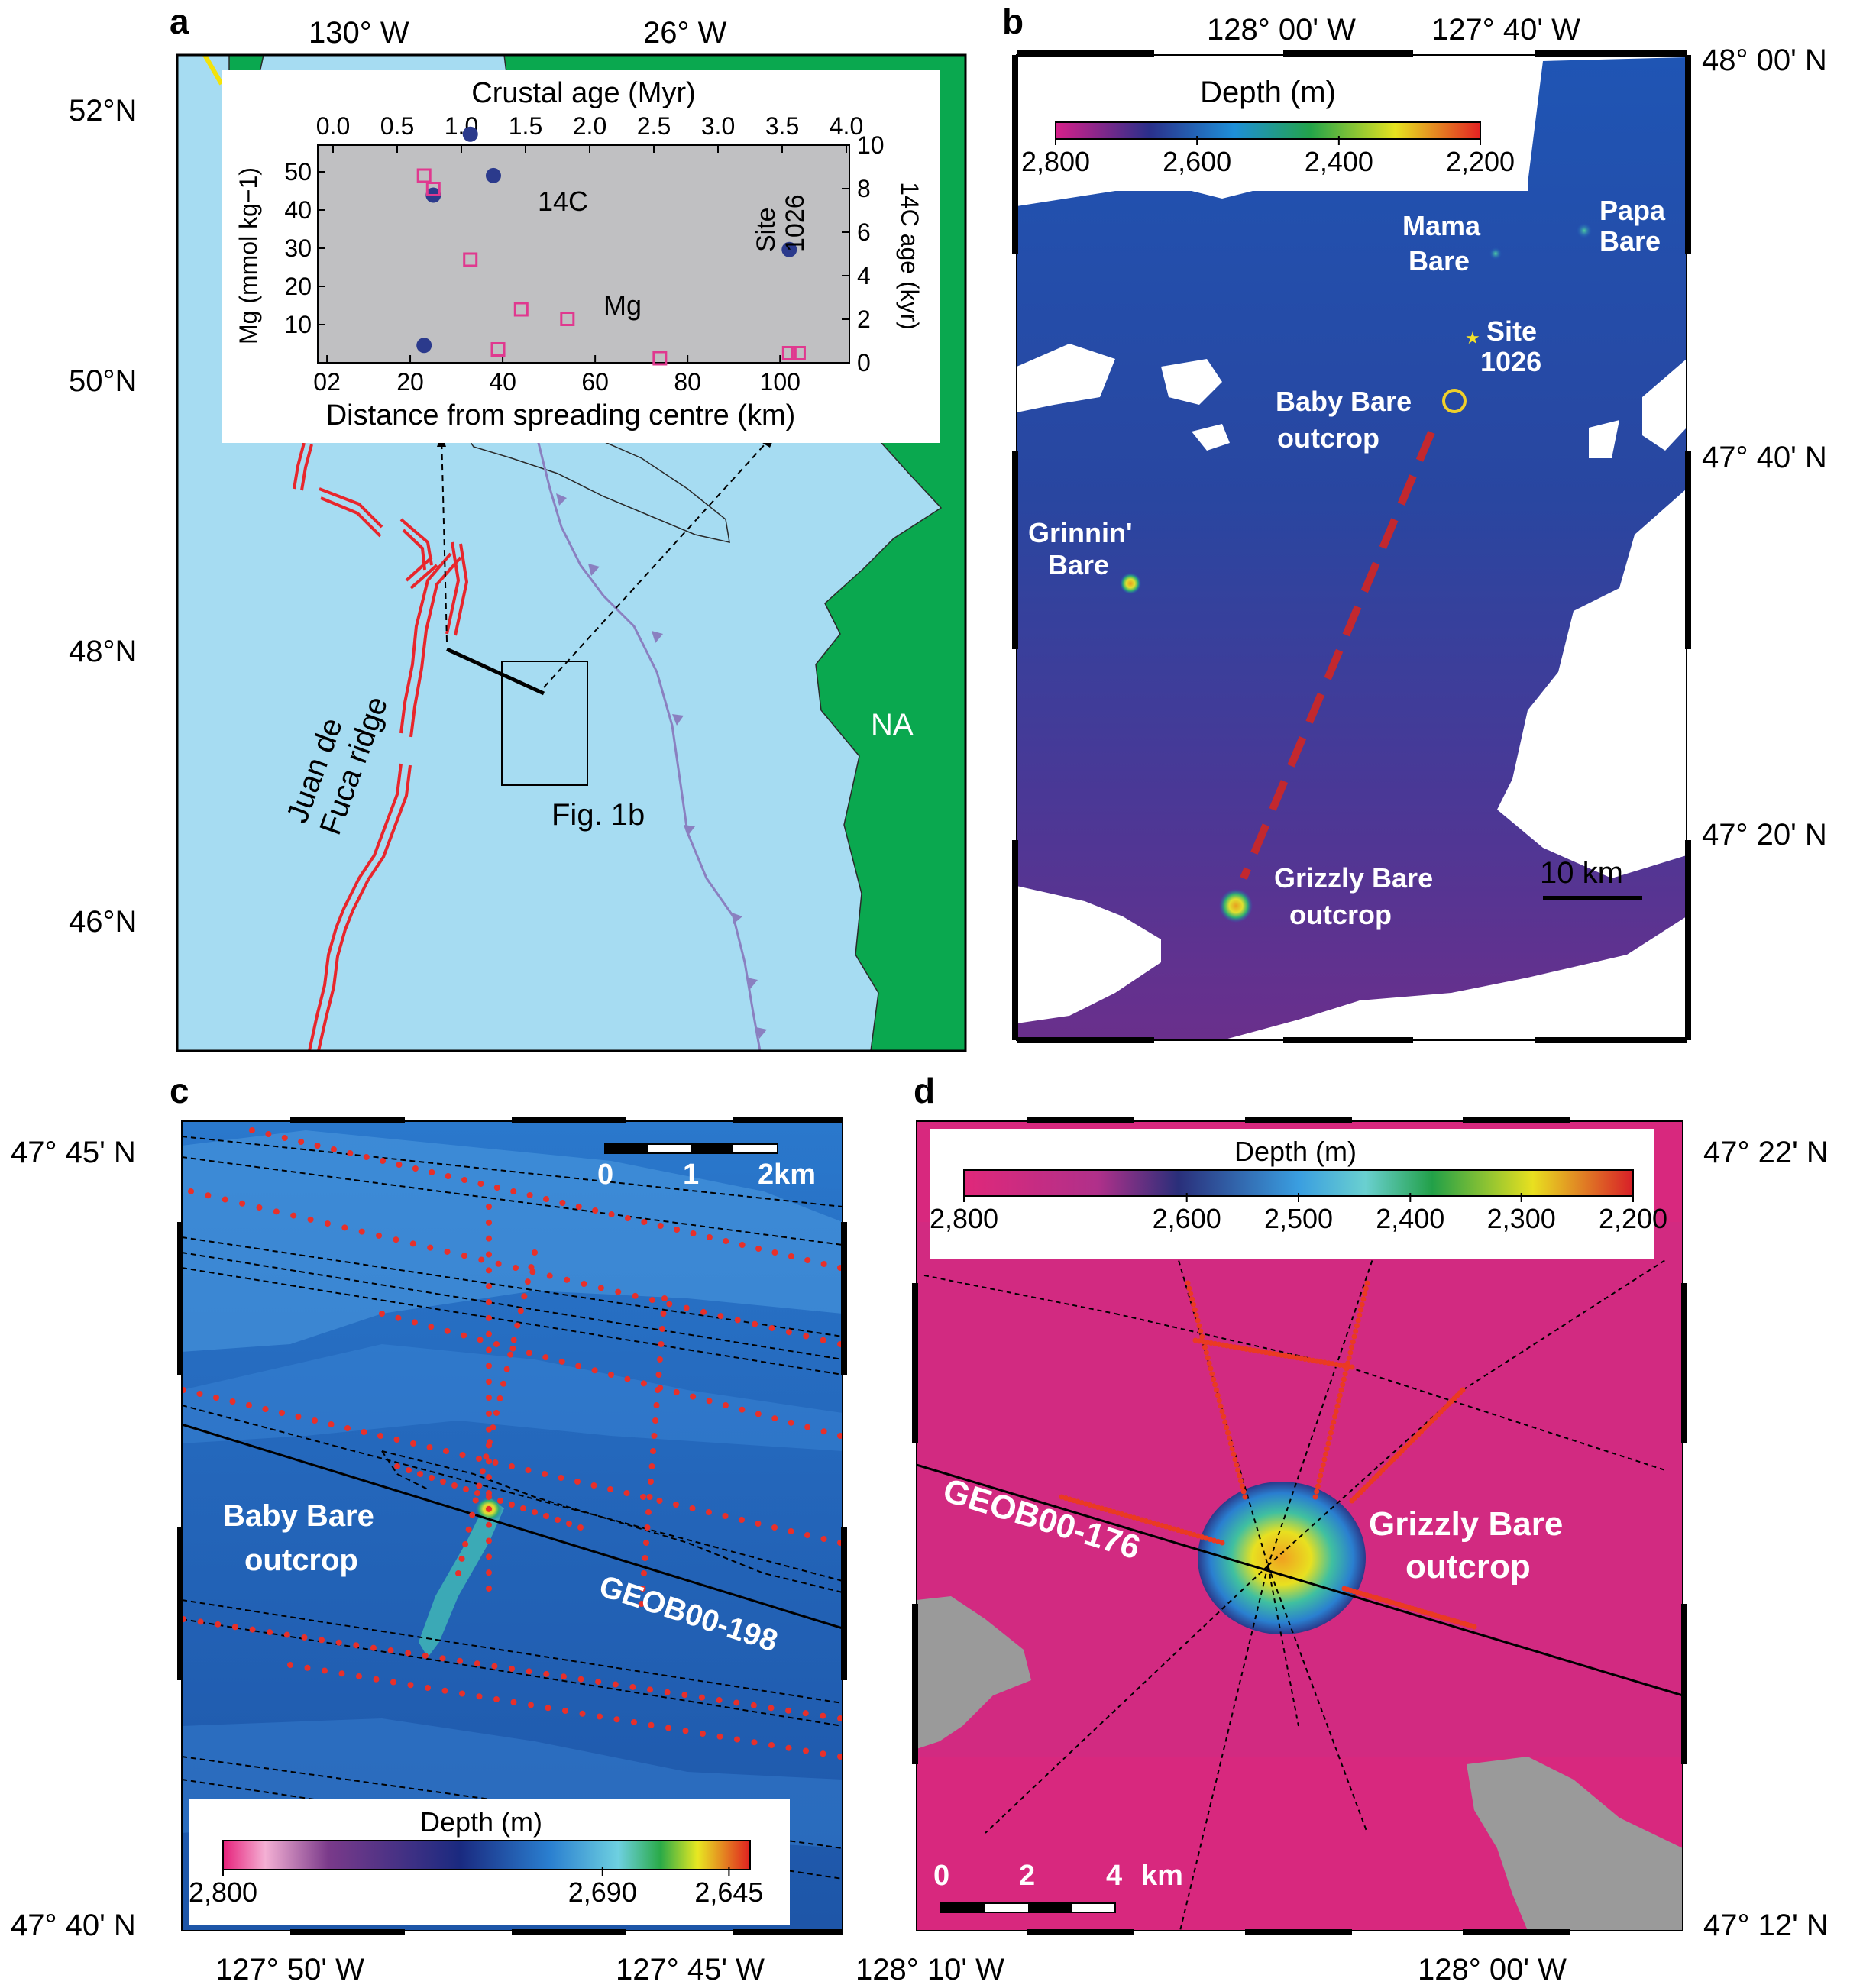 The width and height of the screenshot is (1863, 1988). What do you see at coordinates (1298, 1213) in the screenshot?
I see `colorbar-d-ticks: 2,800 2,600 2,500 2,400 2,300 2,200` at bounding box center [1298, 1213].